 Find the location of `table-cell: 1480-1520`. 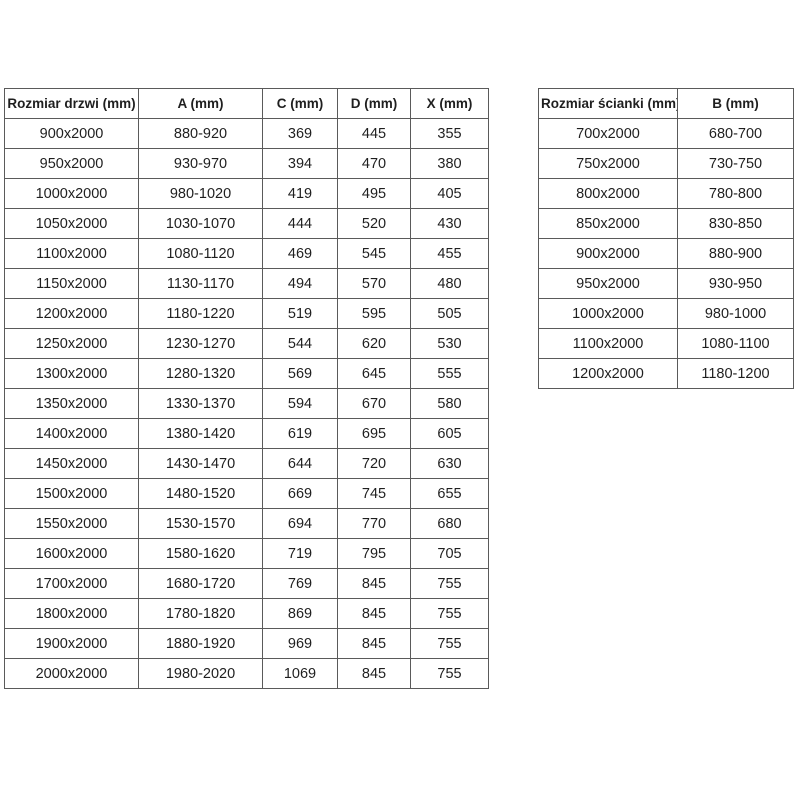

table-cell: 1480-1520 is located at coordinates (200, 493).